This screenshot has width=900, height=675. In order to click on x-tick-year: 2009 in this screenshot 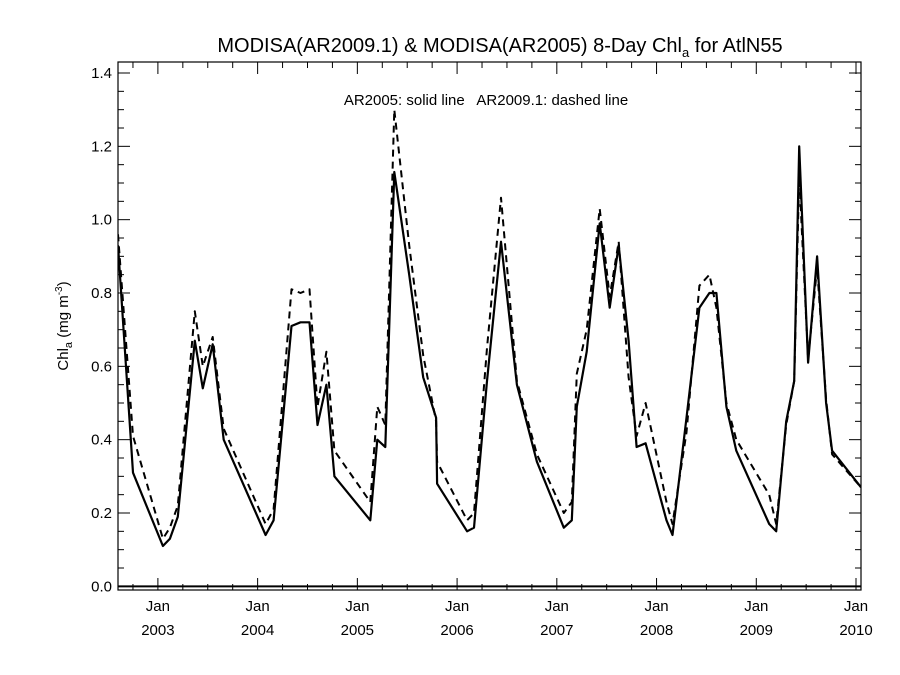, I will do `click(756, 630)`.